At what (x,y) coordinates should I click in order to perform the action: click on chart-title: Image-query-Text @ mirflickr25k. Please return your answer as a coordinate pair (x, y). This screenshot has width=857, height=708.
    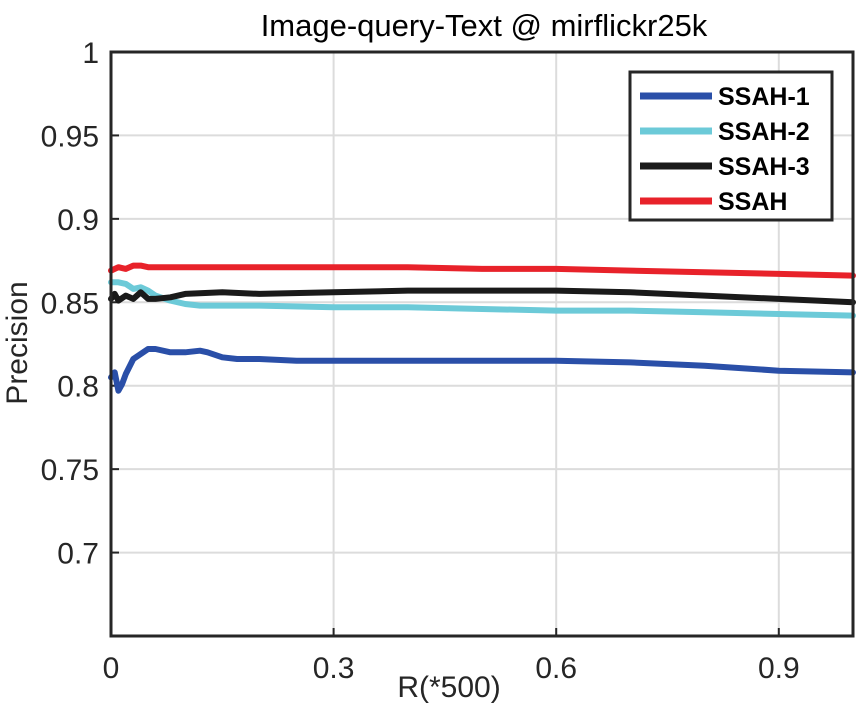
    Looking at the image, I should click on (484, 25).